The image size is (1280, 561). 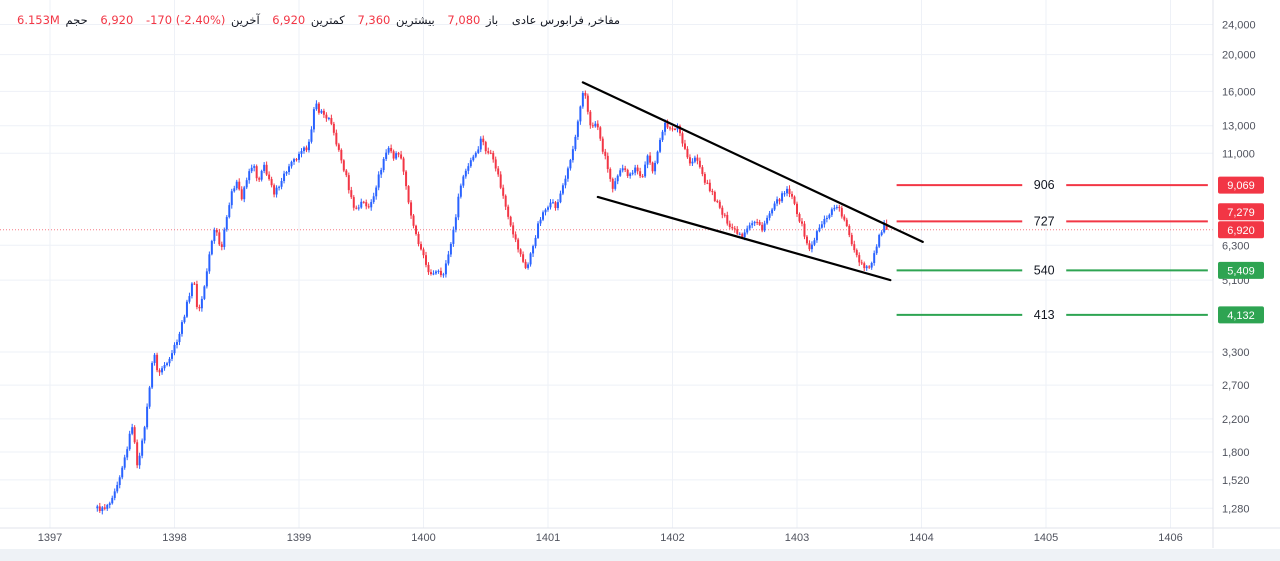 I want to click on level-line-label: 540, so click(x=1044, y=270).